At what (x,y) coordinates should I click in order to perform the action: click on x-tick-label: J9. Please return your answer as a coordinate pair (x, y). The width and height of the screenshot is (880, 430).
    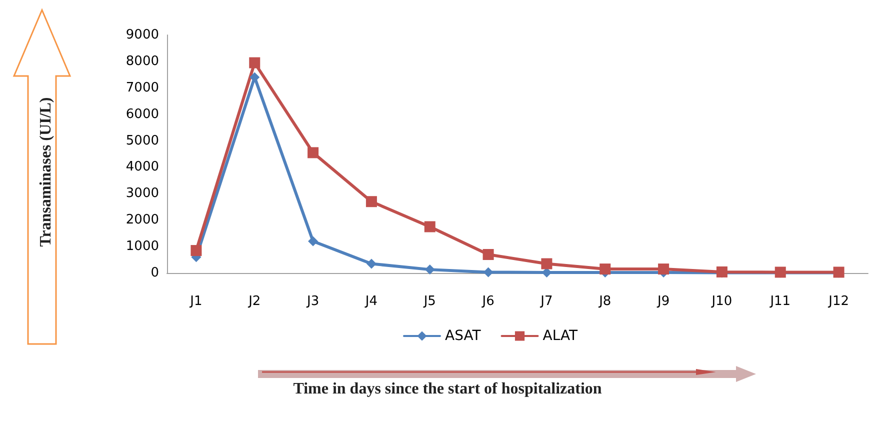
    Looking at the image, I should click on (663, 301).